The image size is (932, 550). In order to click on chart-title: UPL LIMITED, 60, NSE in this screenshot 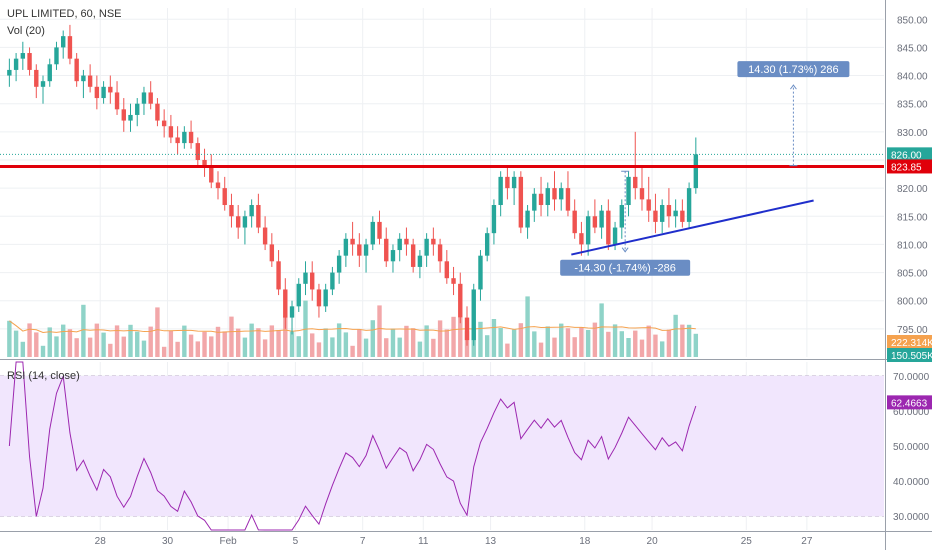, I will do `click(64, 14)`.